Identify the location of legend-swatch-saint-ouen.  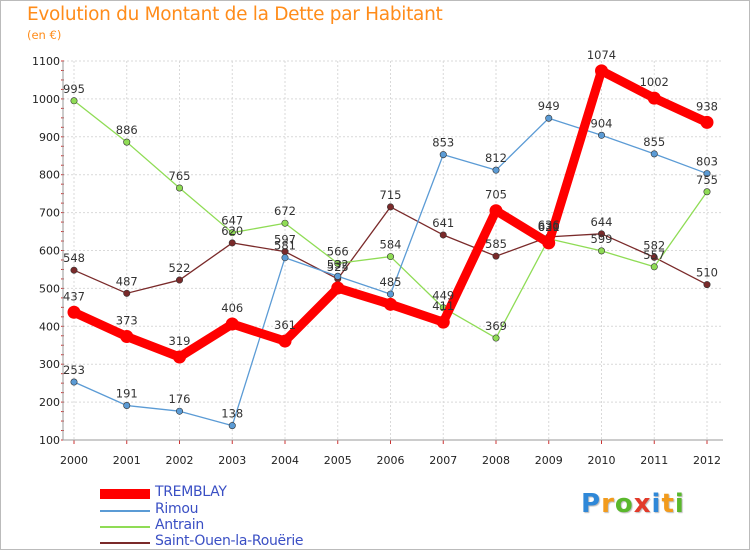
(125, 543).